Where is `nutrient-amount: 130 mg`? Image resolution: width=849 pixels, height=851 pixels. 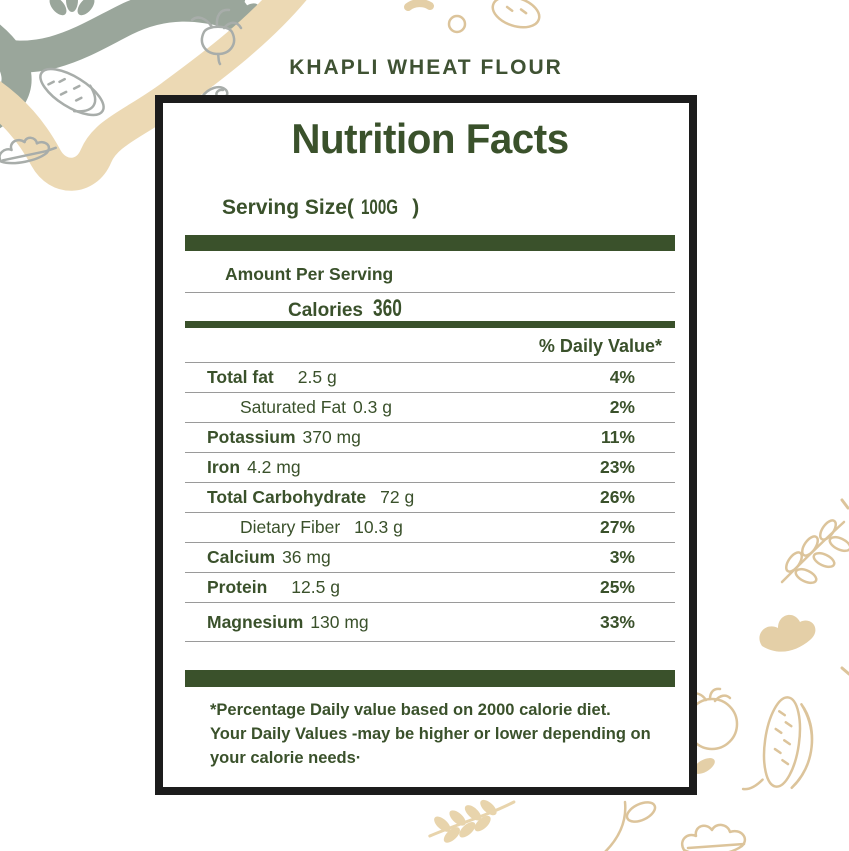
nutrient-amount: 130 mg is located at coordinates (339, 621).